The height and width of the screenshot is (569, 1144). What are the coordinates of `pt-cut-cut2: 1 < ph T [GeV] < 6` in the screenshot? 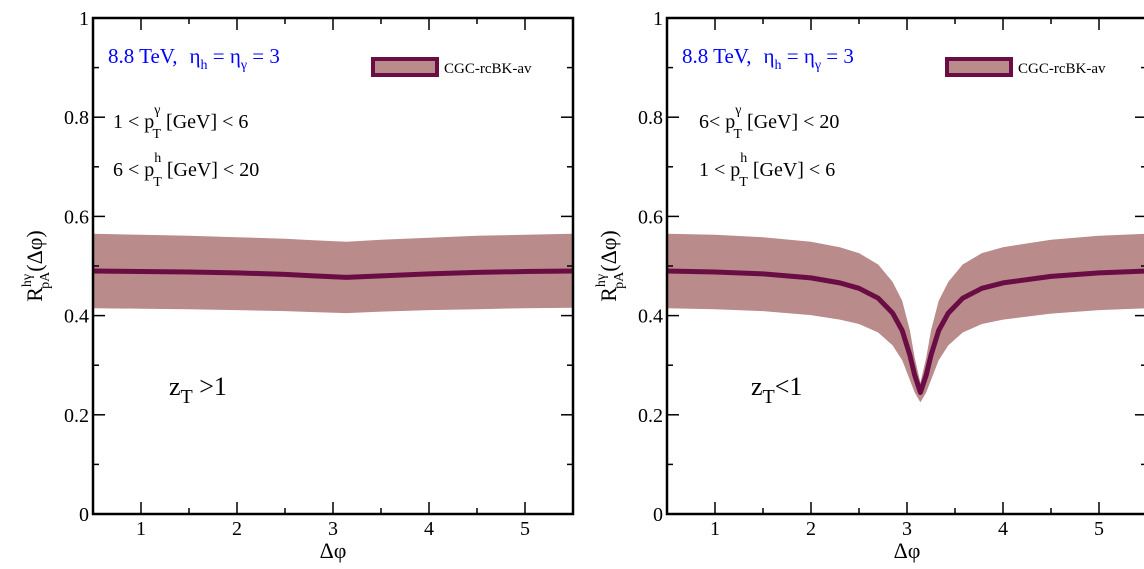 It's located at (767, 170).